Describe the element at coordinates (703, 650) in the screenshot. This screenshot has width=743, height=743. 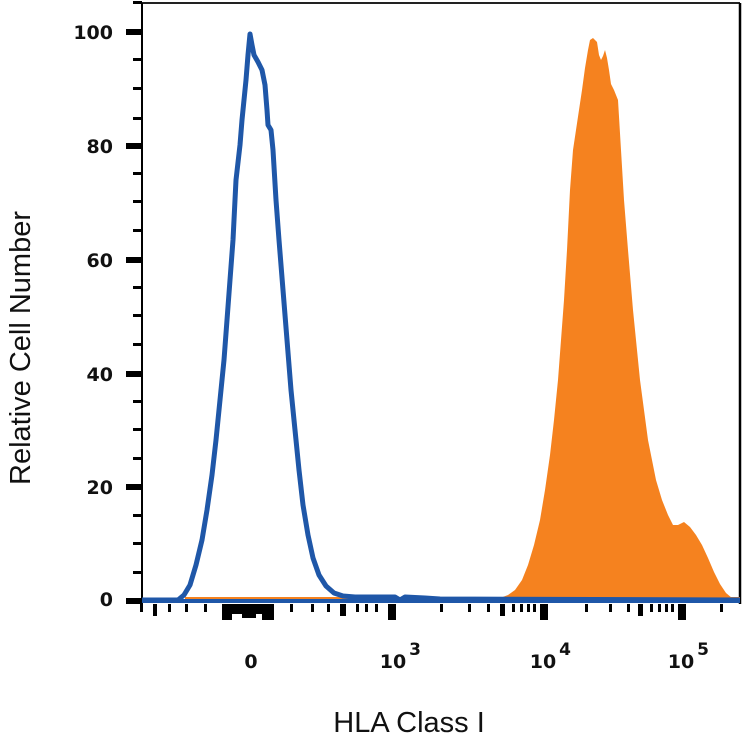
I see `x-tick-1e5-exp: 5` at that location.